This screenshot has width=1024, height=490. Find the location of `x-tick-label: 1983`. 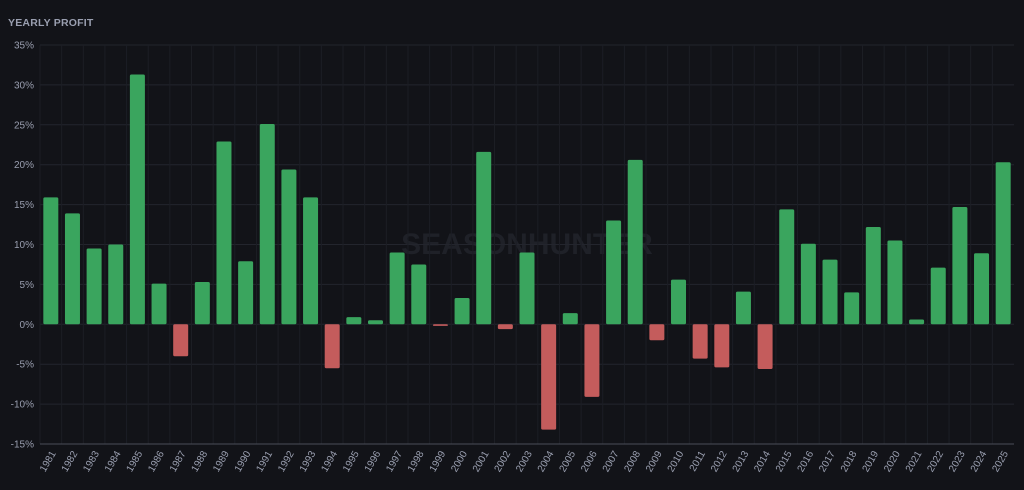

x-tick-label: 1983 is located at coordinates (91, 461).